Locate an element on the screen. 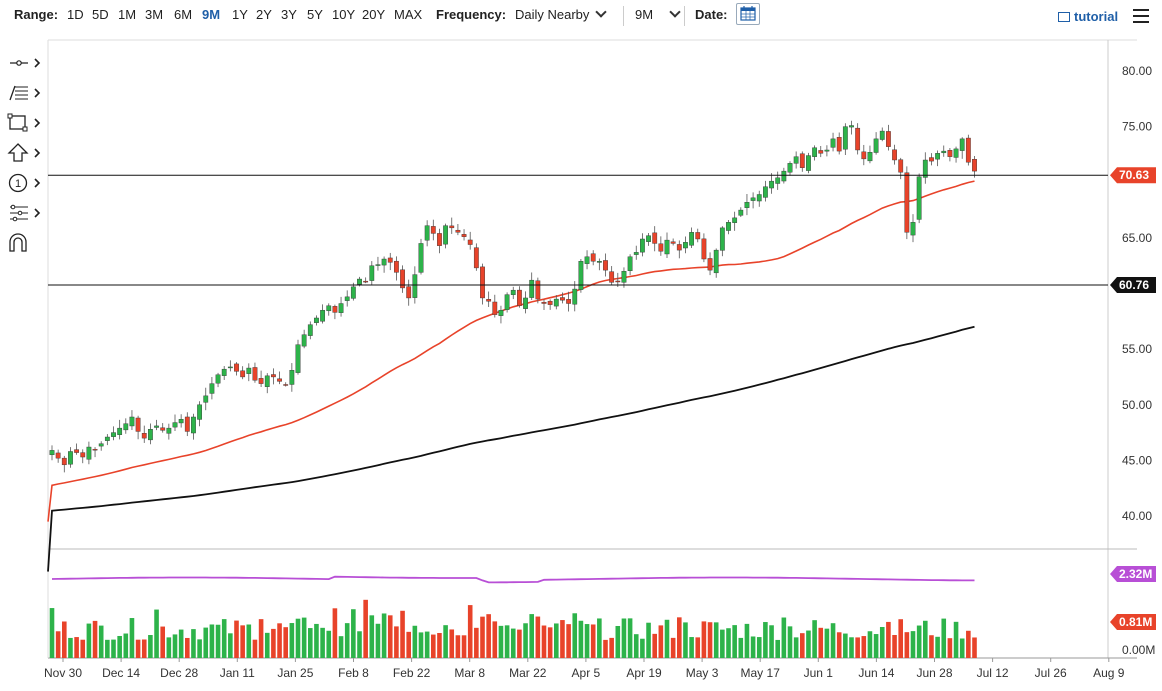 The height and width of the screenshot is (691, 1162). x-tick-label: Apr 19 is located at coordinates (644, 673).